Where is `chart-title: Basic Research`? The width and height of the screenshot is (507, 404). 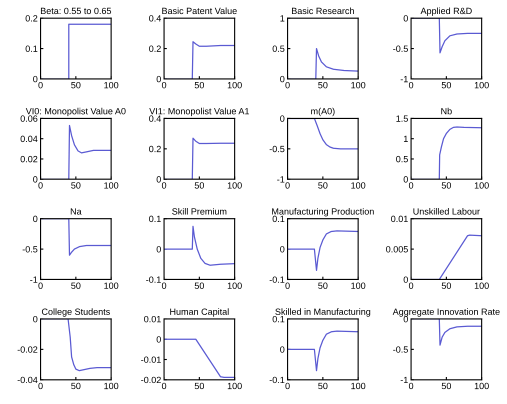 chart-title: Basic Research is located at coordinates (323, 10).